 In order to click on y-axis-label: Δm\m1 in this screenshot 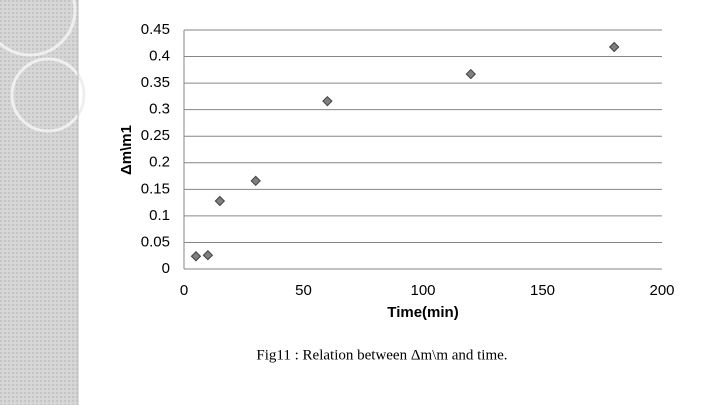, I will do `click(126, 150)`.